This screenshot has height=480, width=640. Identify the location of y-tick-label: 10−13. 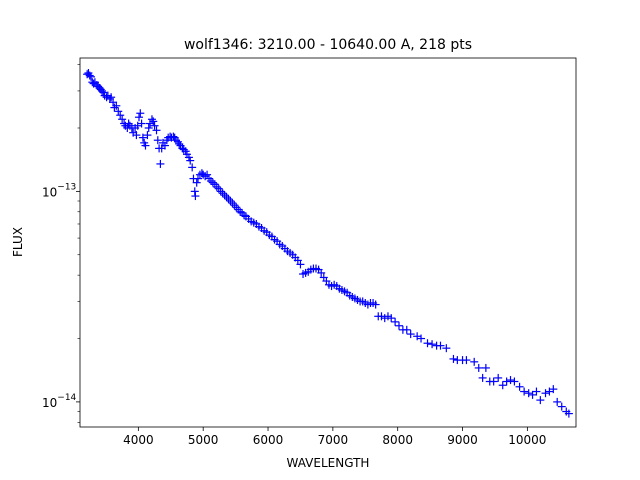
(59, 190).